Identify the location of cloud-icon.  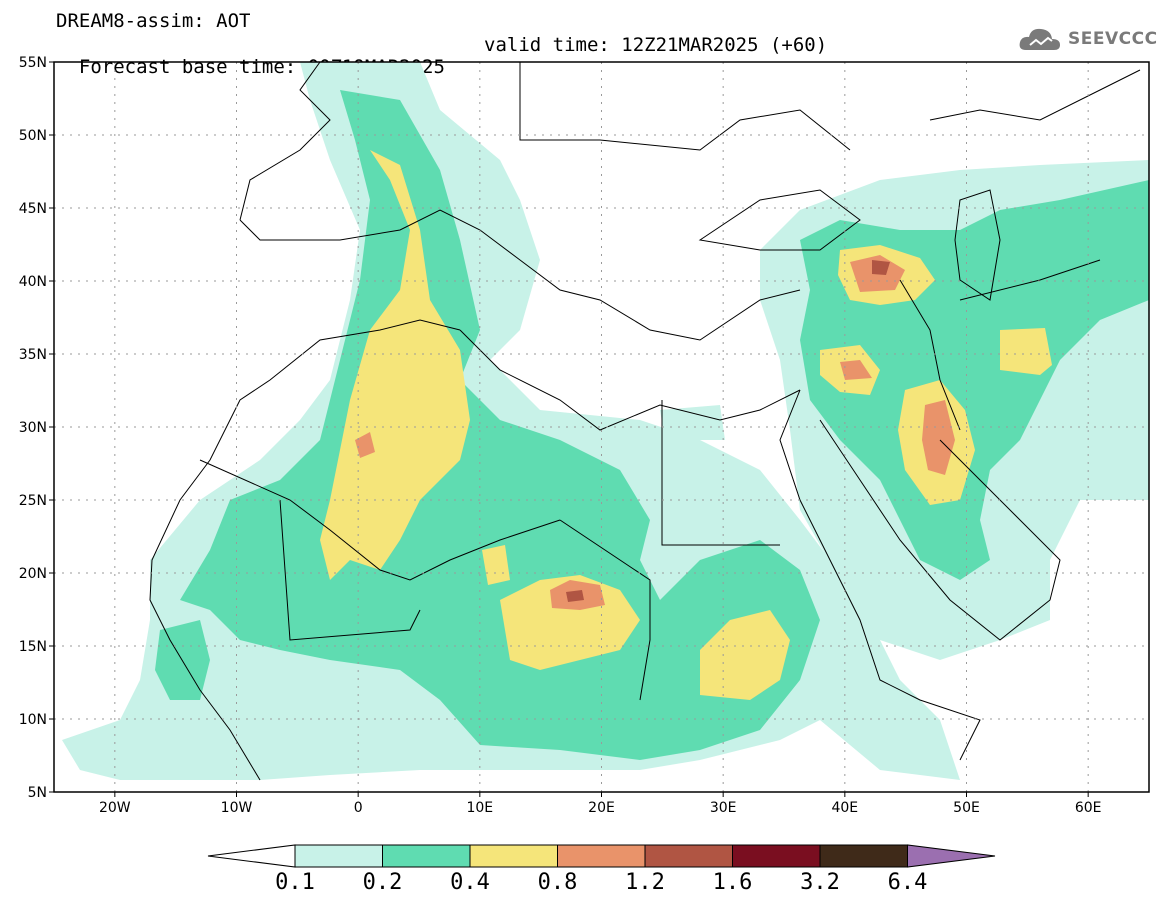
(1039, 39).